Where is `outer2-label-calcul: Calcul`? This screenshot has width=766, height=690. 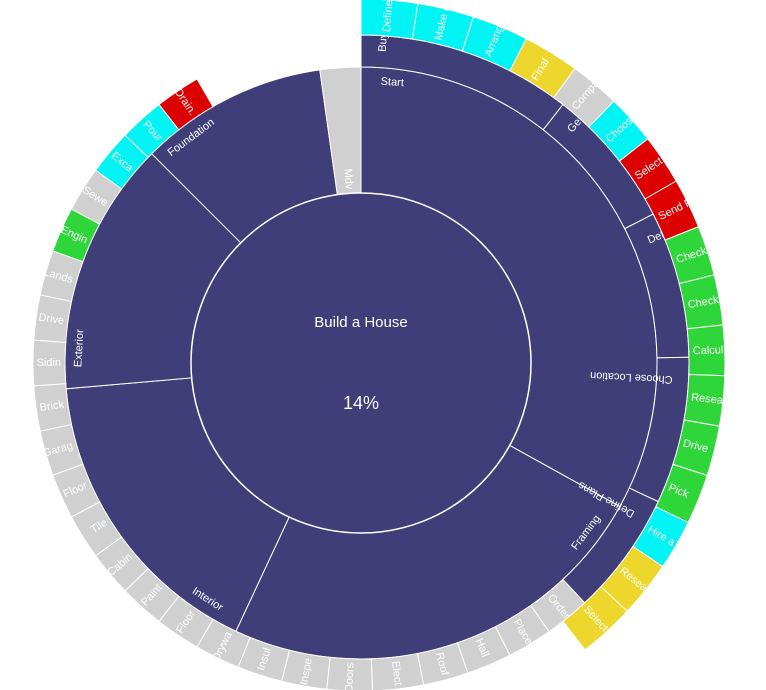
outer2-label-calcul: Calcul is located at coordinates (708, 350).